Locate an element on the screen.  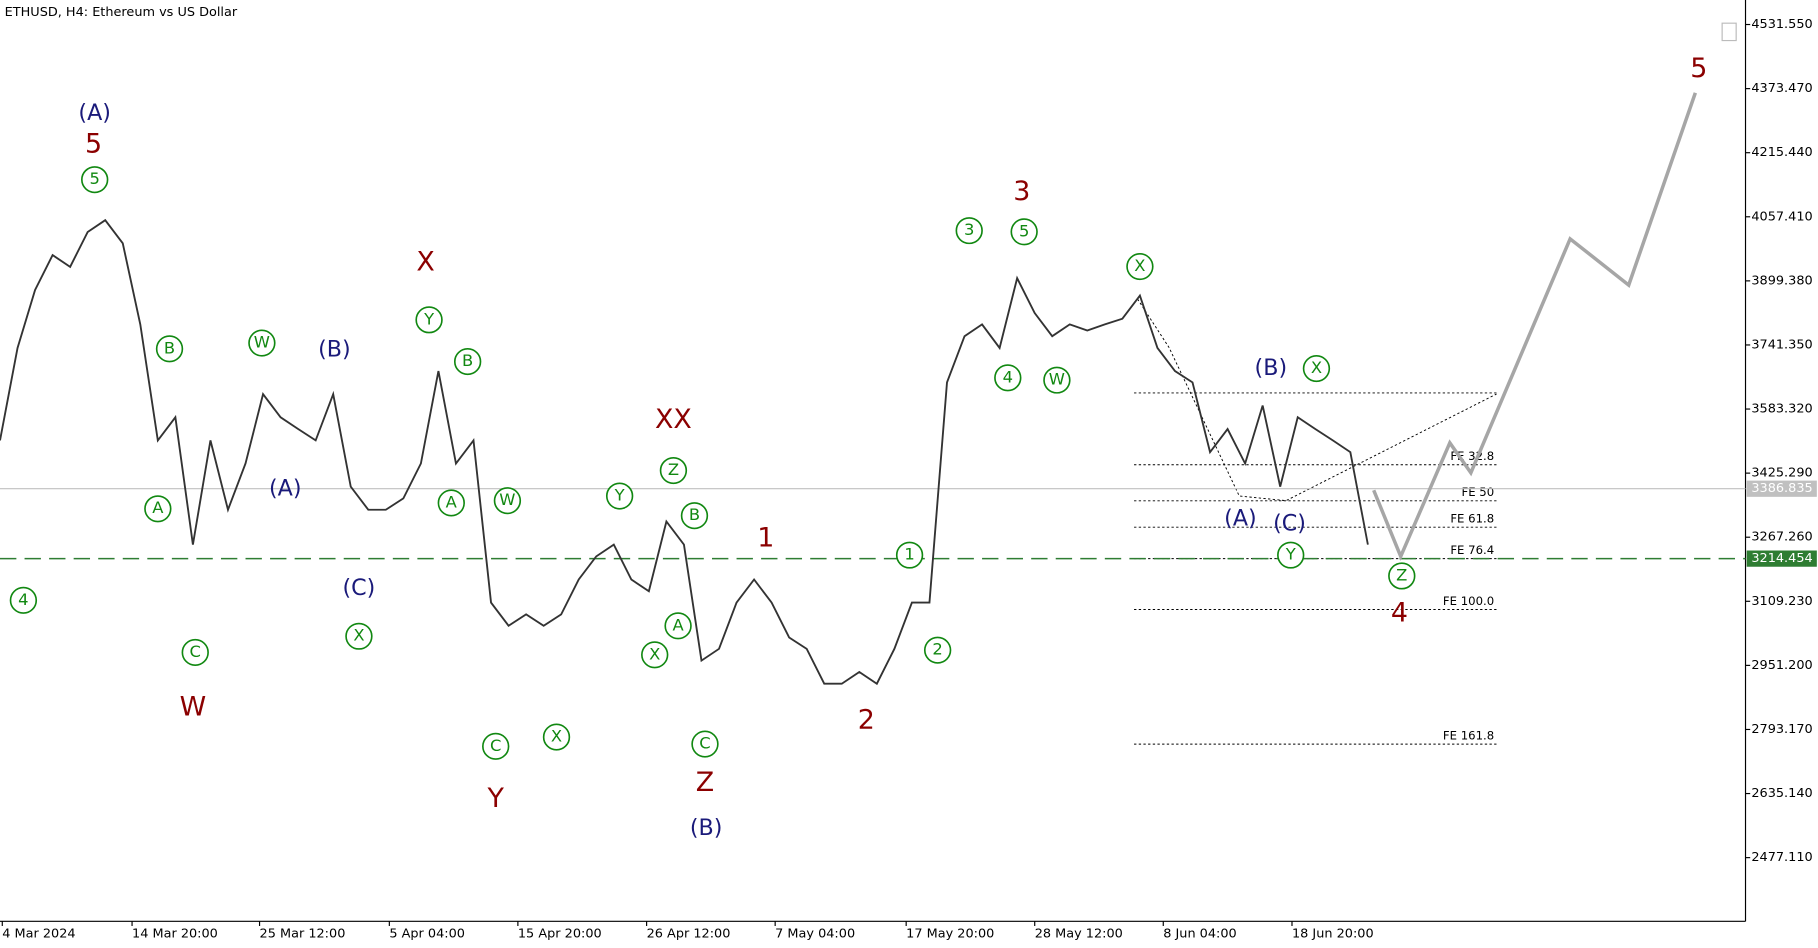
x-tick-label: 7 May 04:00 is located at coordinates (815, 934).